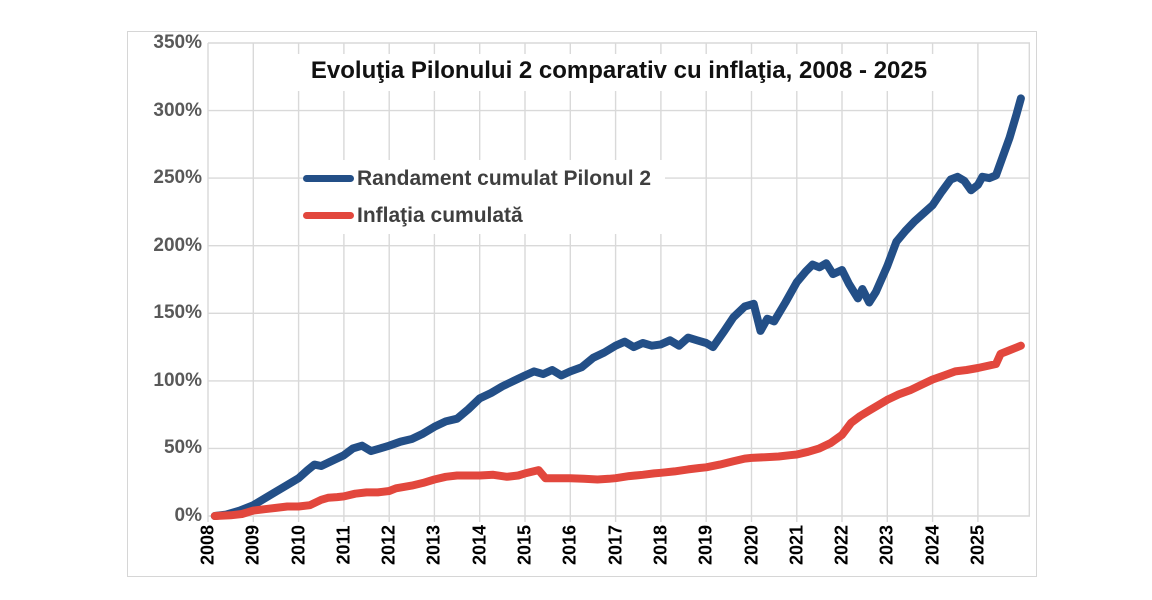  What do you see at coordinates (343, 545) in the screenshot?
I see `x-tick-label: 2011` at bounding box center [343, 545].